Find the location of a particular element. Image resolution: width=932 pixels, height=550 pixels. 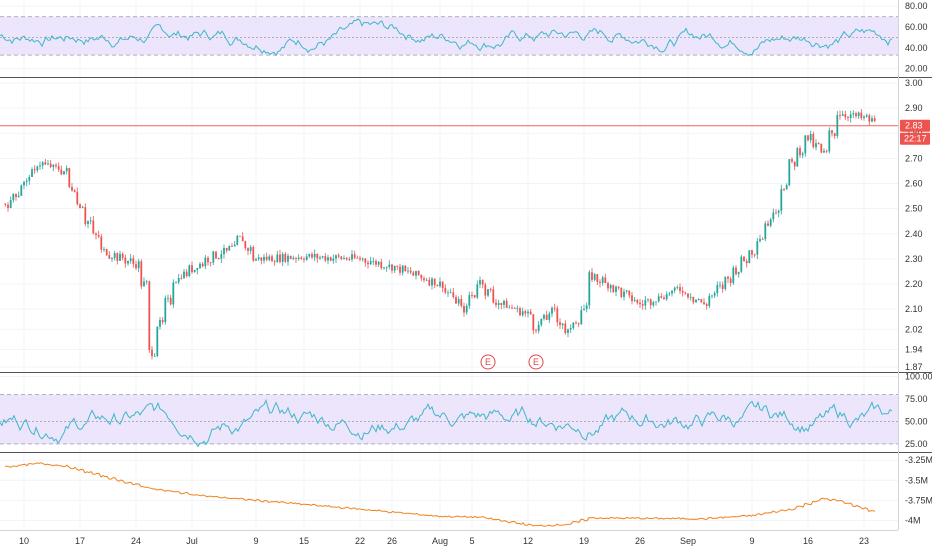

earnings-marker is located at coordinates (488, 362).